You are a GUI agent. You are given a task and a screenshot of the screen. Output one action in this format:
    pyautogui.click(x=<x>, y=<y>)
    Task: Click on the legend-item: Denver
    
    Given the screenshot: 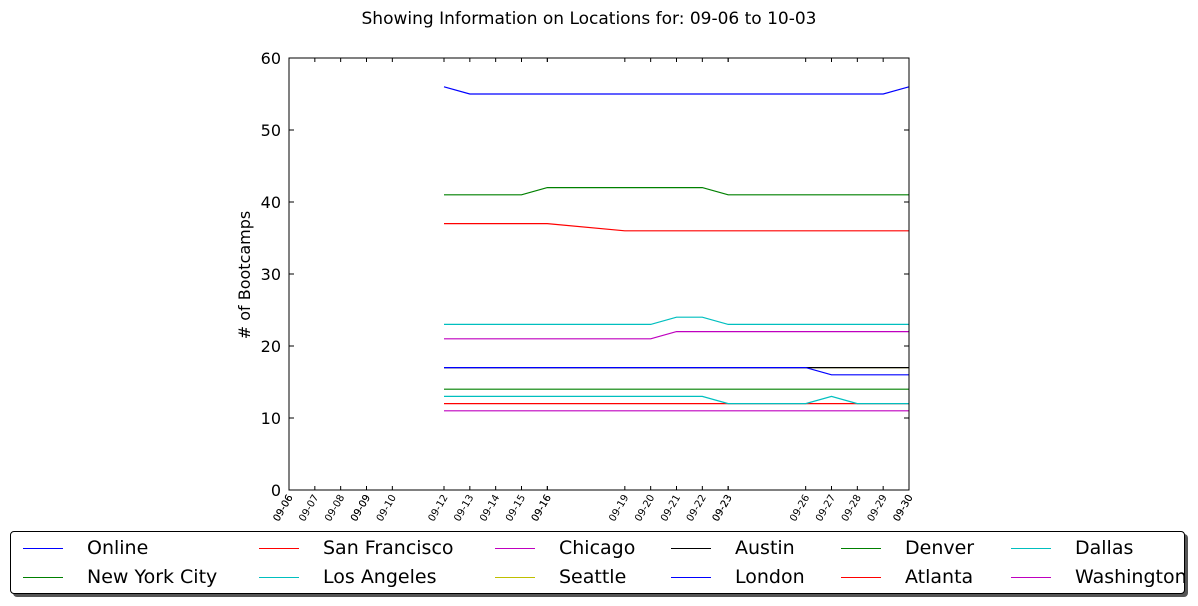 What is the action you would take?
    pyautogui.click(x=907, y=548)
    